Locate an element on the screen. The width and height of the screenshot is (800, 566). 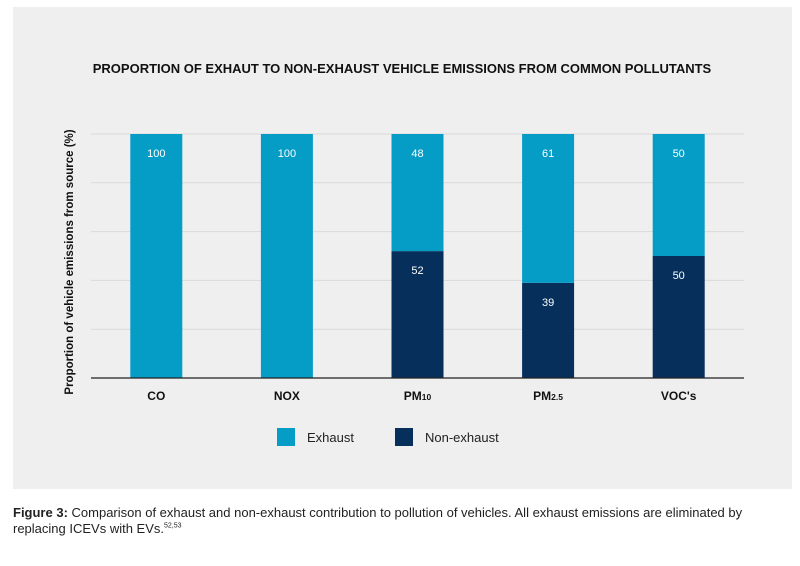
x-tick-label: PM10 is located at coordinates (418, 396).